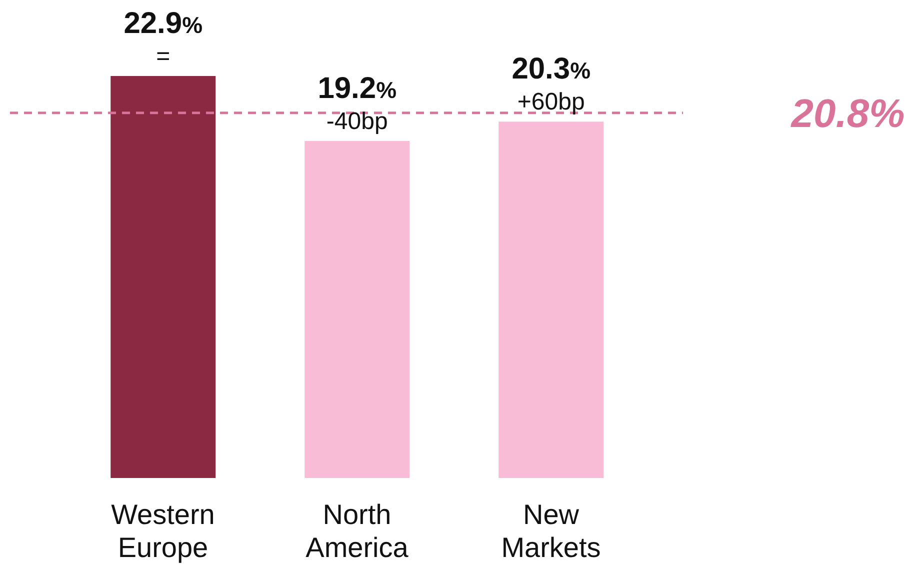  Describe the element at coordinates (163, 531) in the screenshot. I see `x-tick-label: Western Europe` at that location.